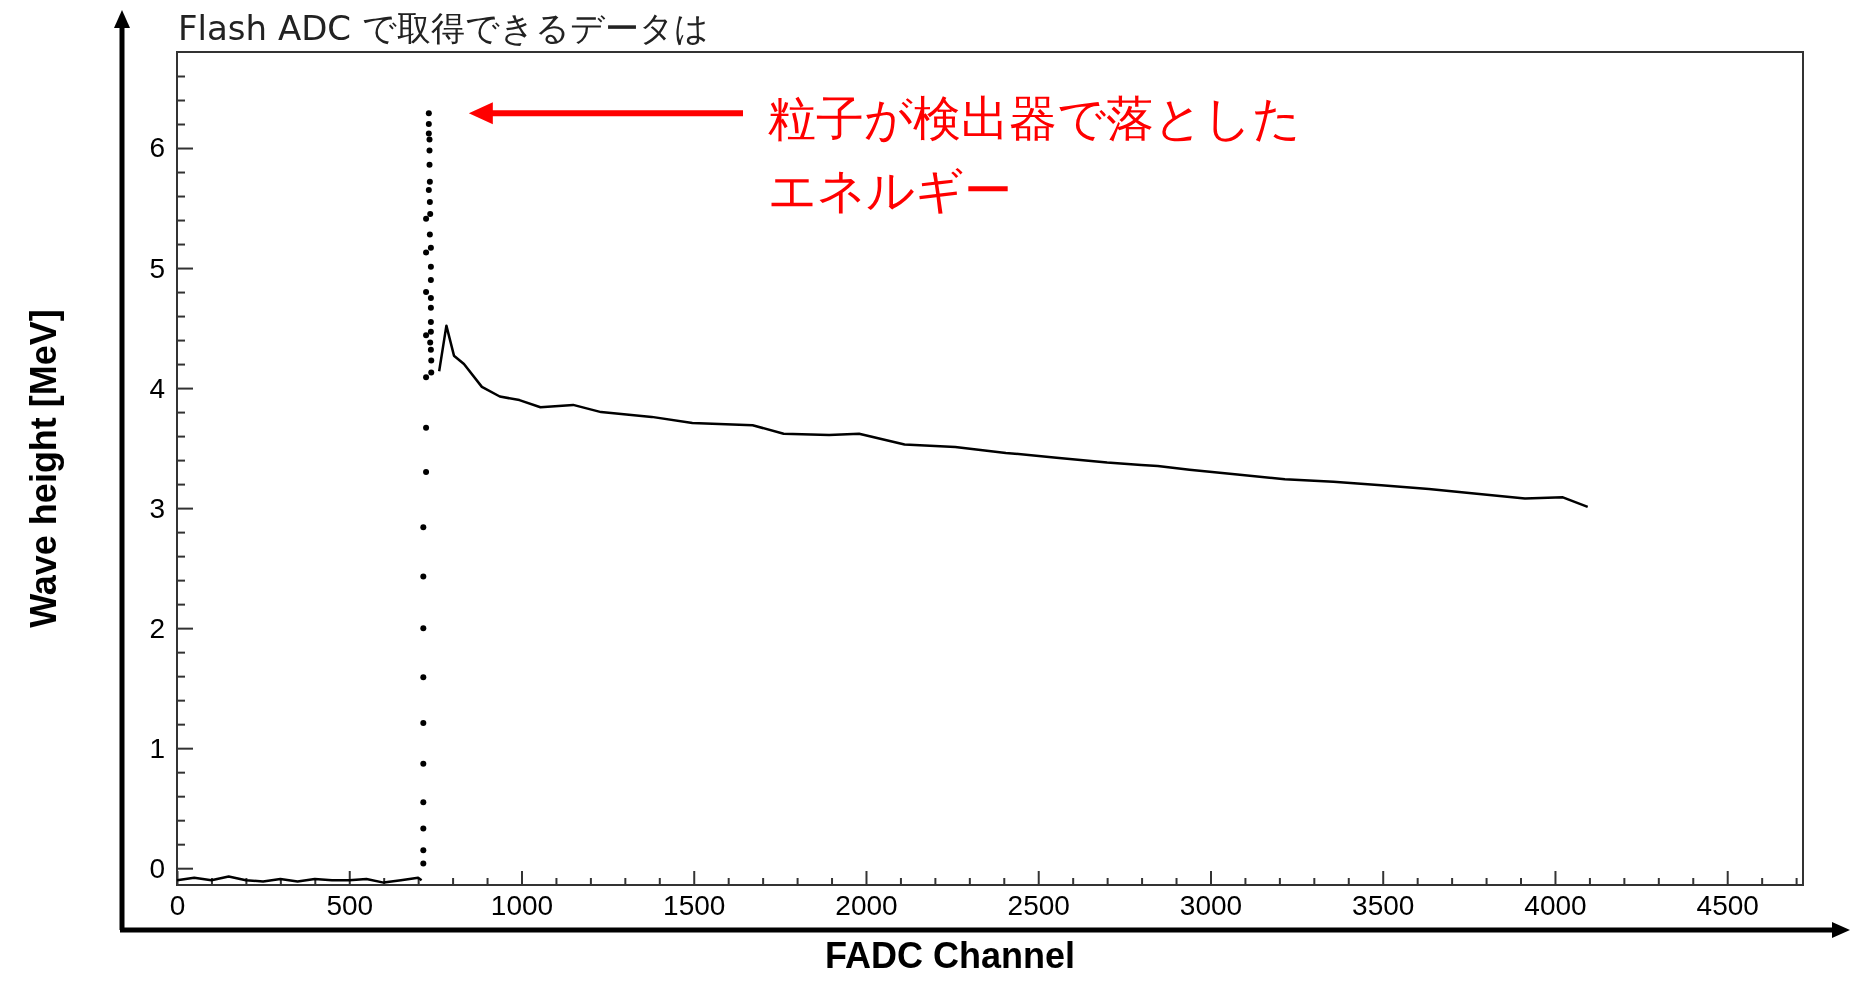 This screenshot has height=987, width=1858. I want to click on x-tick-label: 2000, so click(866, 905).